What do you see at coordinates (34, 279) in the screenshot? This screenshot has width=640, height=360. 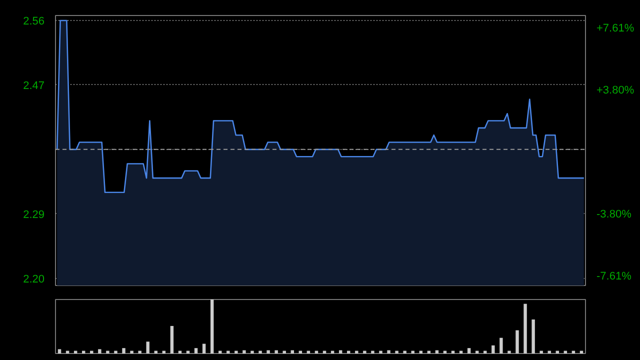 I see `y-tick-label: 2.20` at bounding box center [34, 279].